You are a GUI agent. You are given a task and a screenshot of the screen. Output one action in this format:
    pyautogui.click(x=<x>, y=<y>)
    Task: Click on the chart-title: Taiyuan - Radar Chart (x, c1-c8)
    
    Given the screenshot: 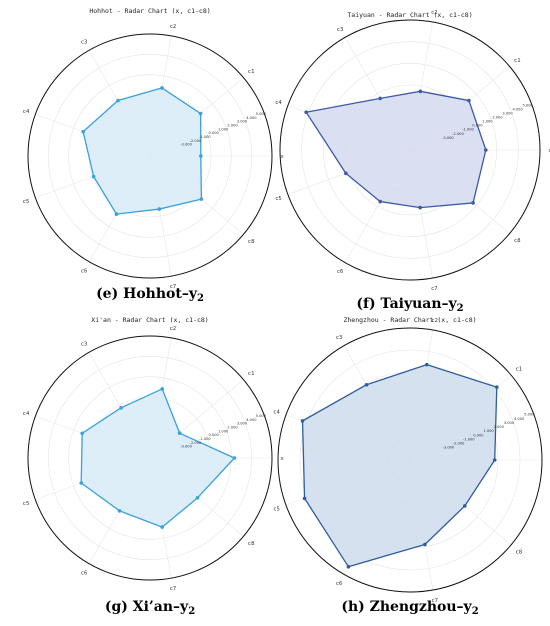 What is the action you would take?
    pyautogui.click(x=409, y=15)
    